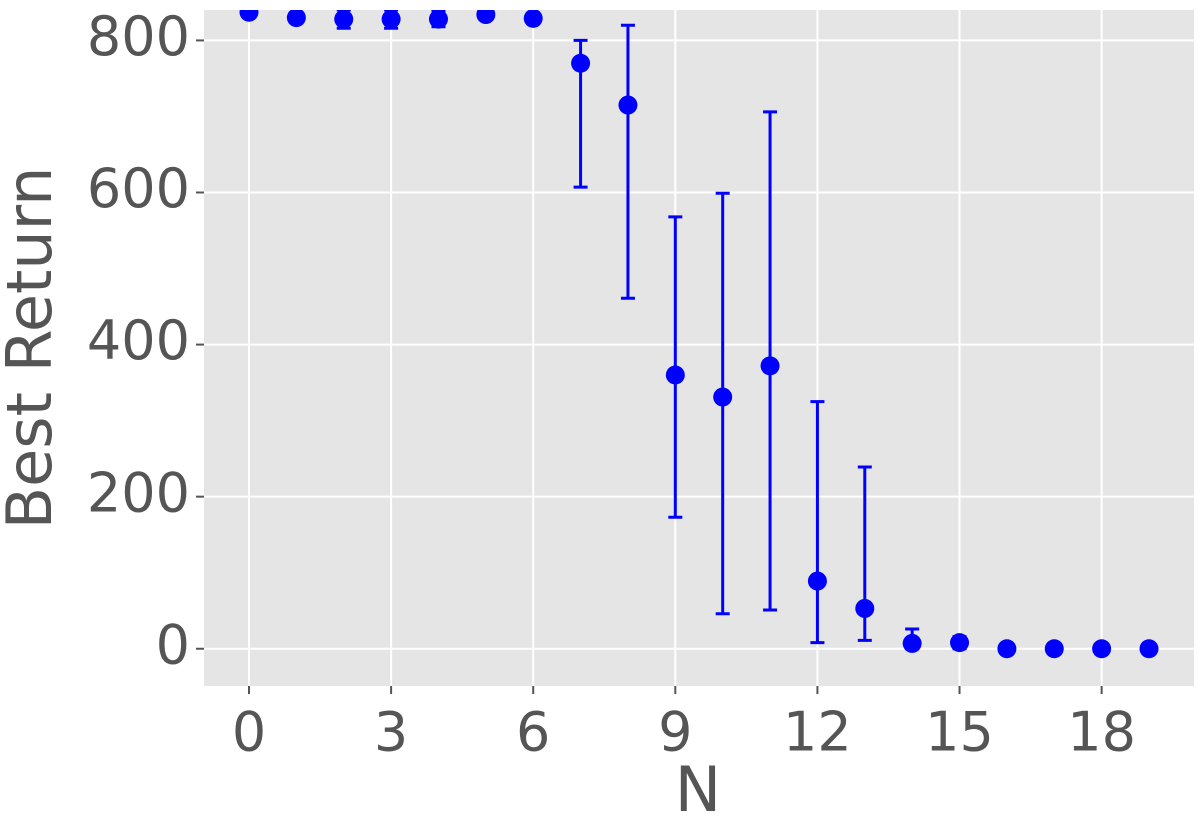 The image size is (1203, 837). I want to click on x-tick-label: 15, so click(959, 732).